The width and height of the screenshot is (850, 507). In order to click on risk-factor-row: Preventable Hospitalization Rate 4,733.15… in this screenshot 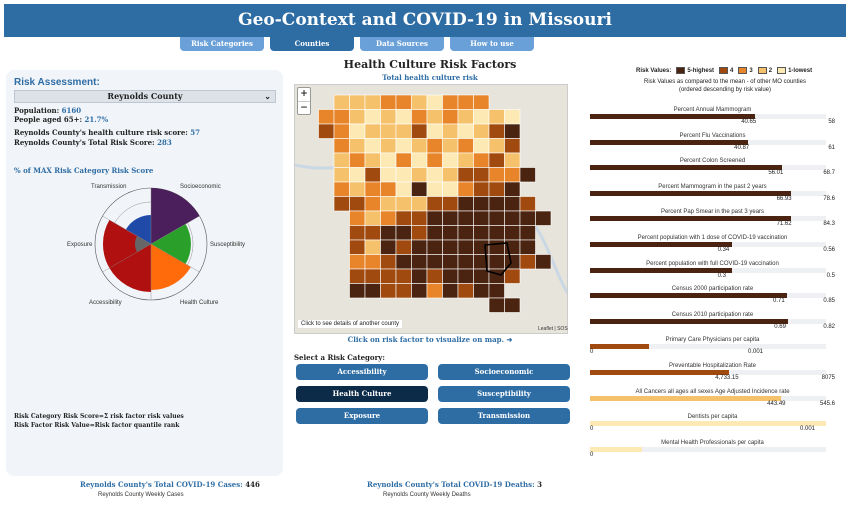, I will do `click(712, 372)`.